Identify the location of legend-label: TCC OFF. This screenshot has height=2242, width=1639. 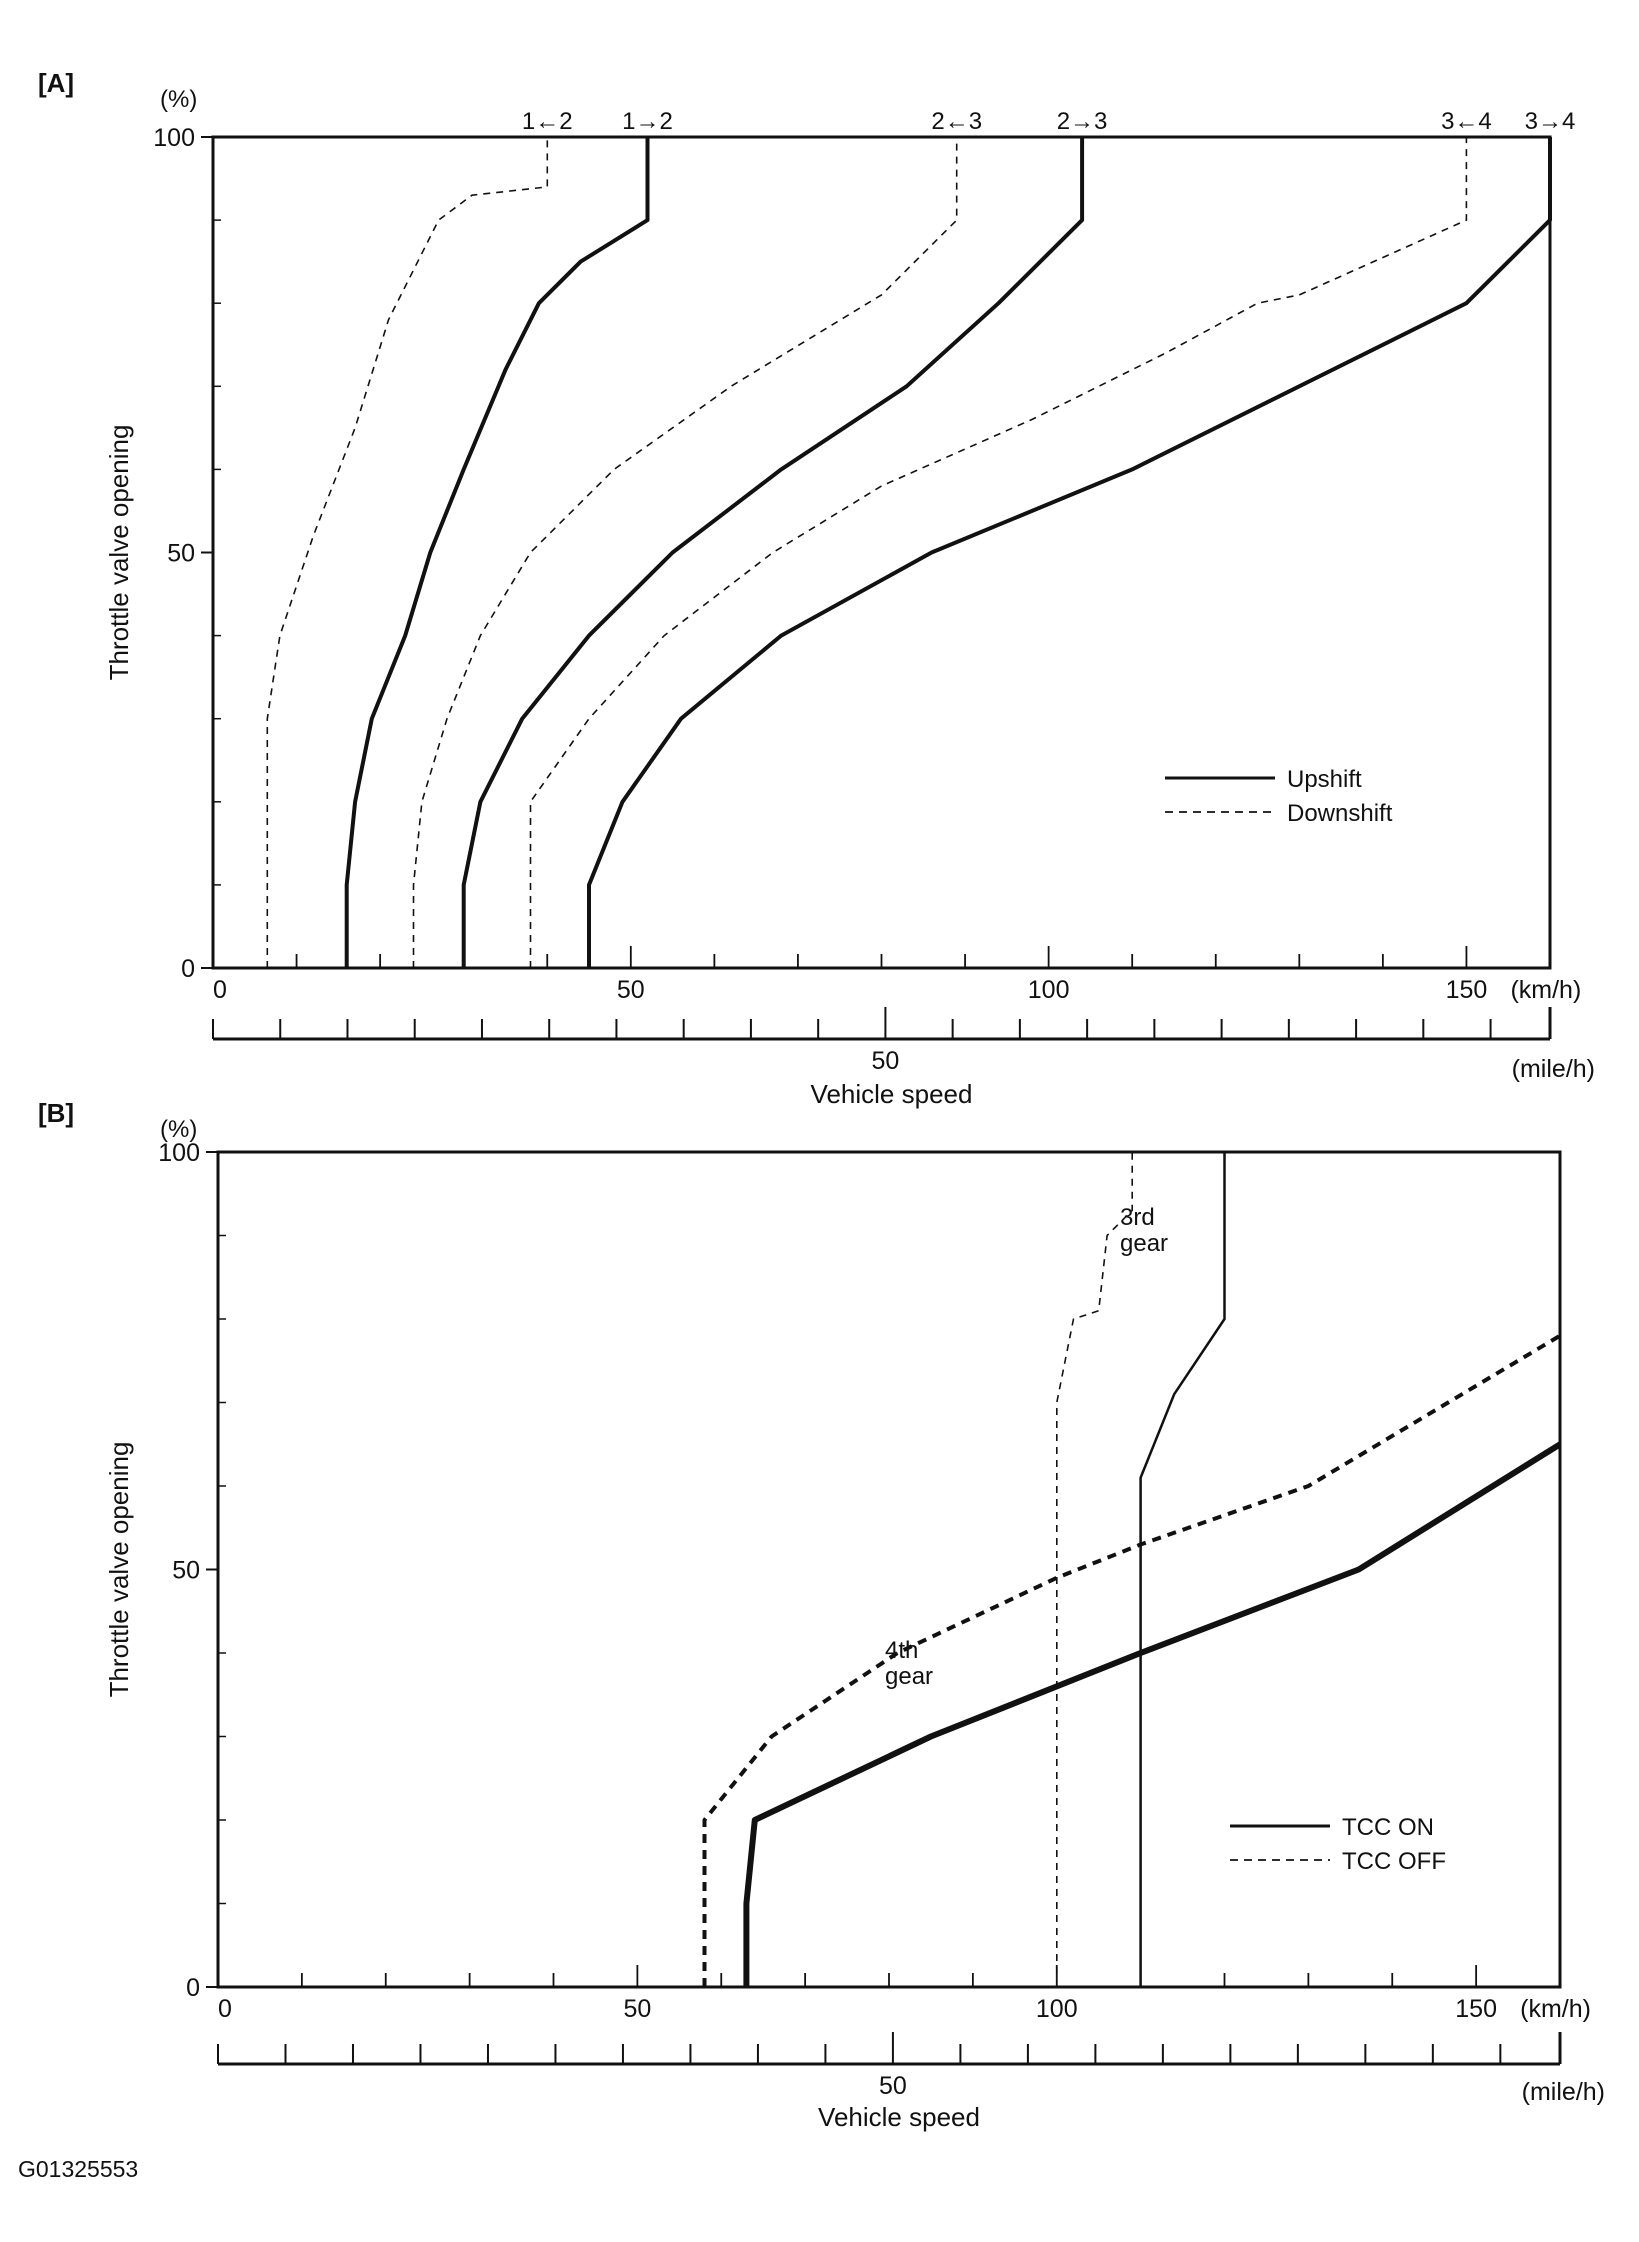
(1394, 1861).